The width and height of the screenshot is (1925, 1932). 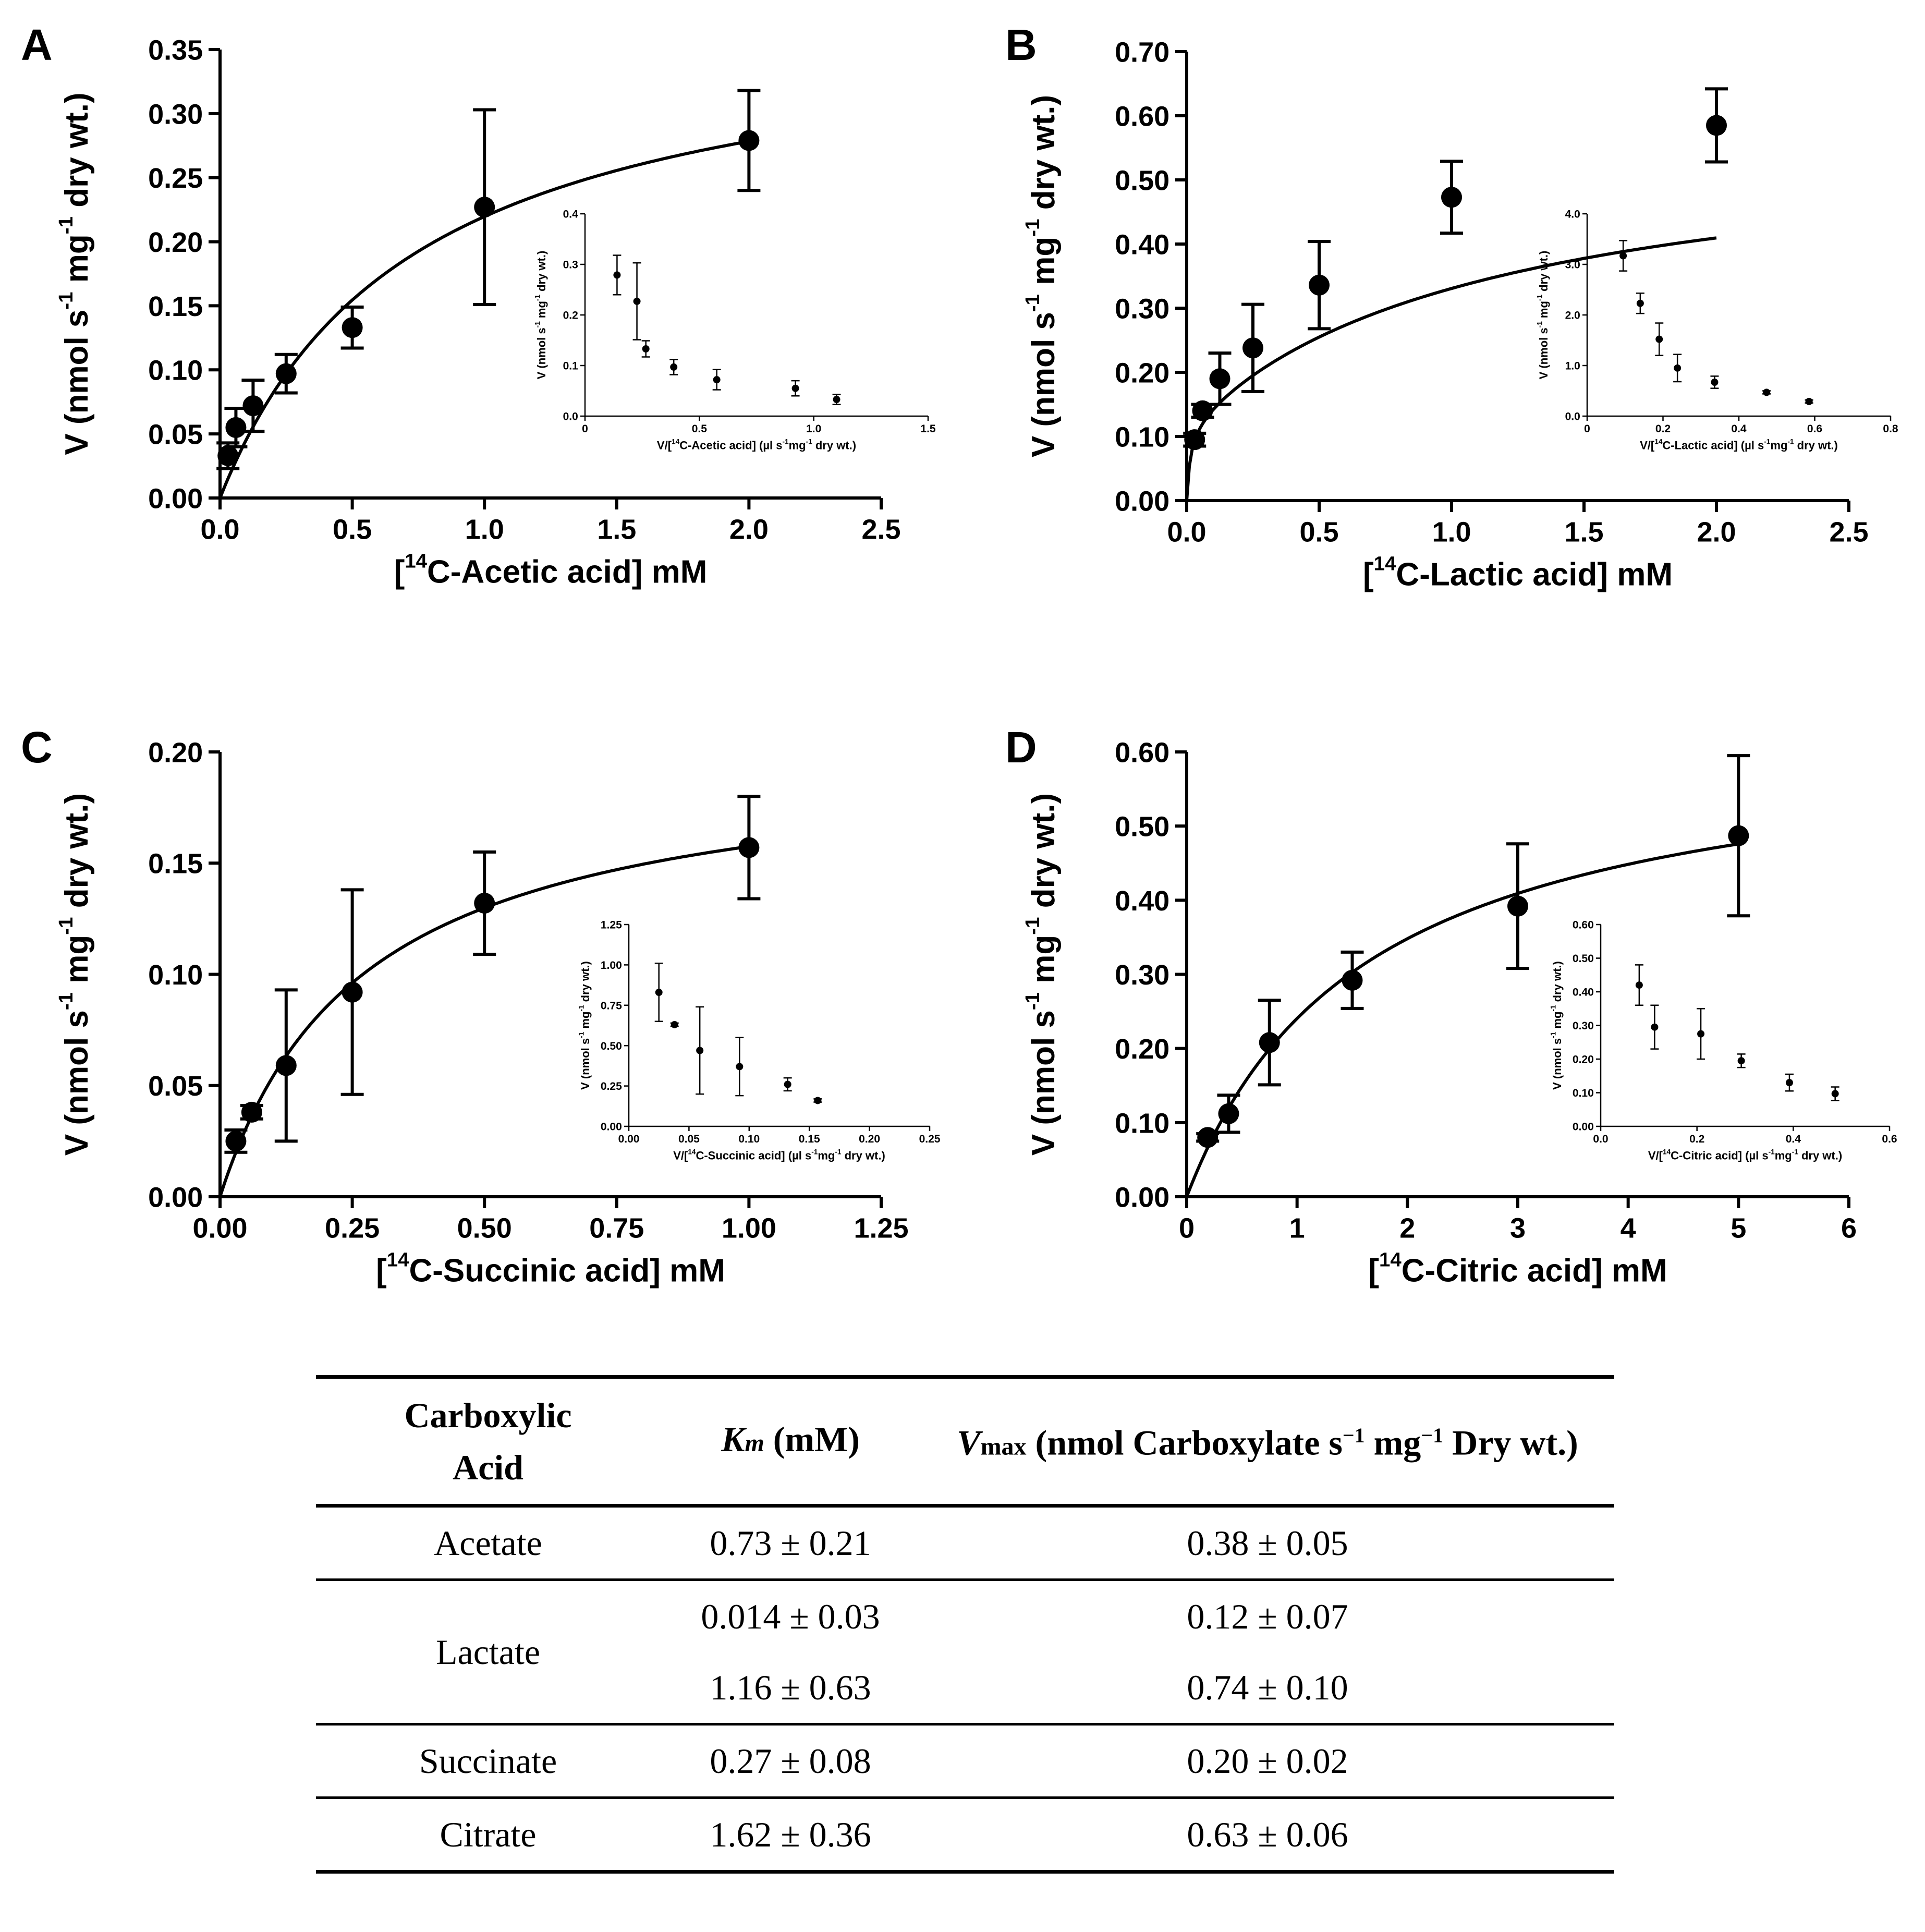 What do you see at coordinates (1518, 1228) in the screenshot?
I see `x-tick-label: 3` at bounding box center [1518, 1228].